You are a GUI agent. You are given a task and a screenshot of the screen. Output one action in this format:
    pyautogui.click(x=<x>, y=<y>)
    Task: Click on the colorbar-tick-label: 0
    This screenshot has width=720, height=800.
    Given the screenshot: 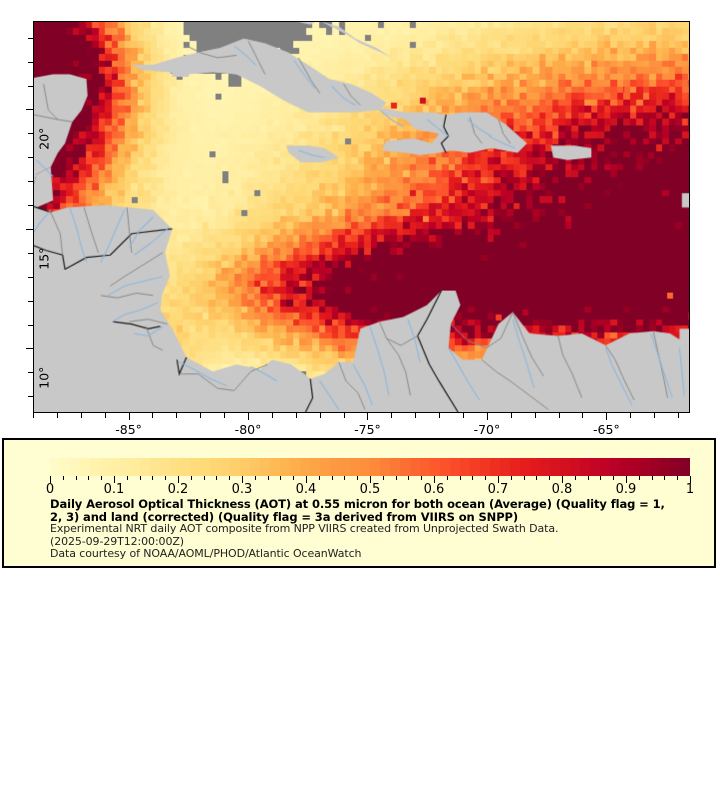 What is the action you would take?
    pyautogui.click(x=50, y=489)
    